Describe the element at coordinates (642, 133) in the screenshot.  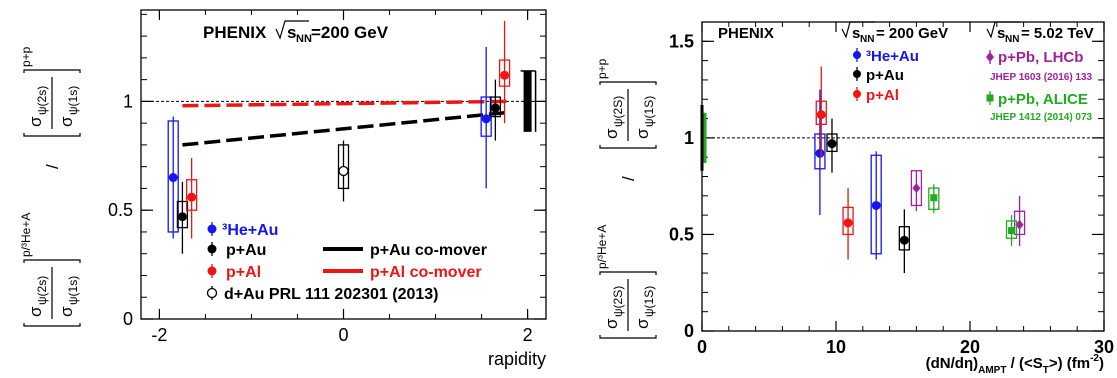
I see `right-ylabel-den-top: σ` at that location.